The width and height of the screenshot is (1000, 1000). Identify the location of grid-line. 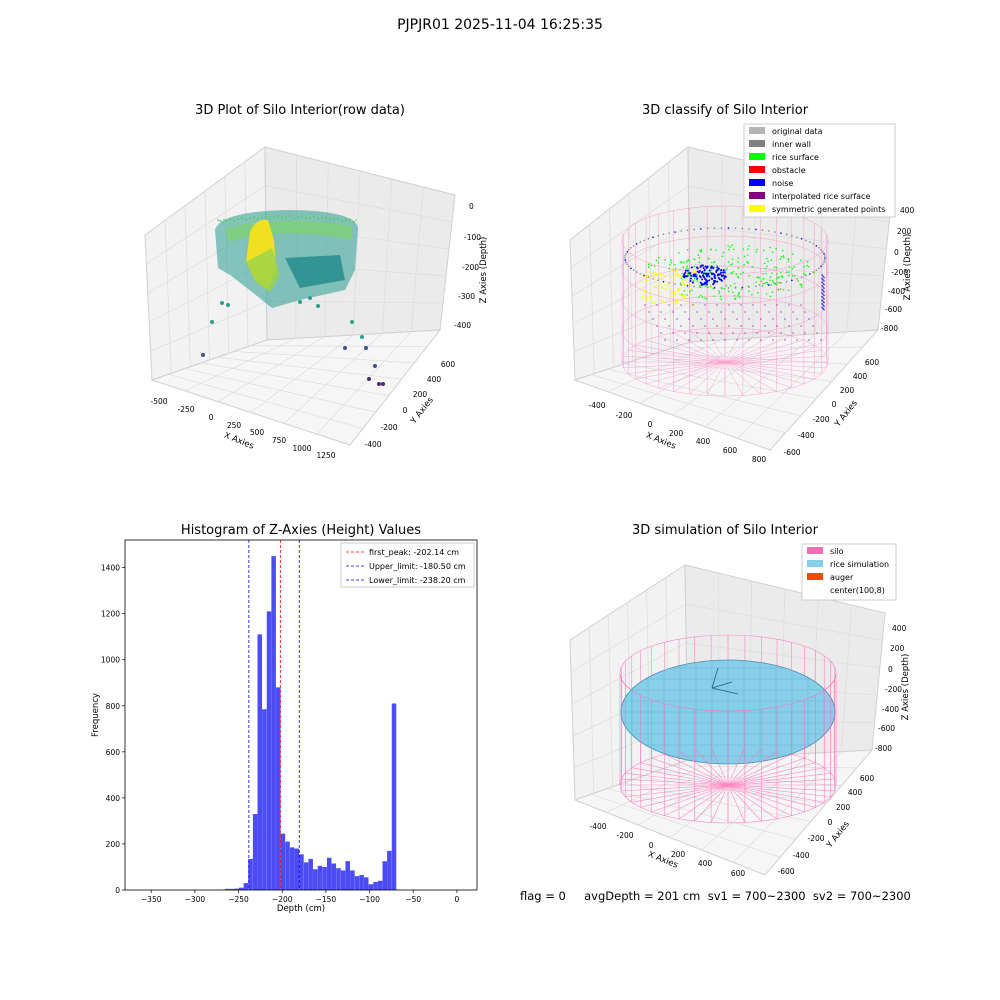
(631, 327).